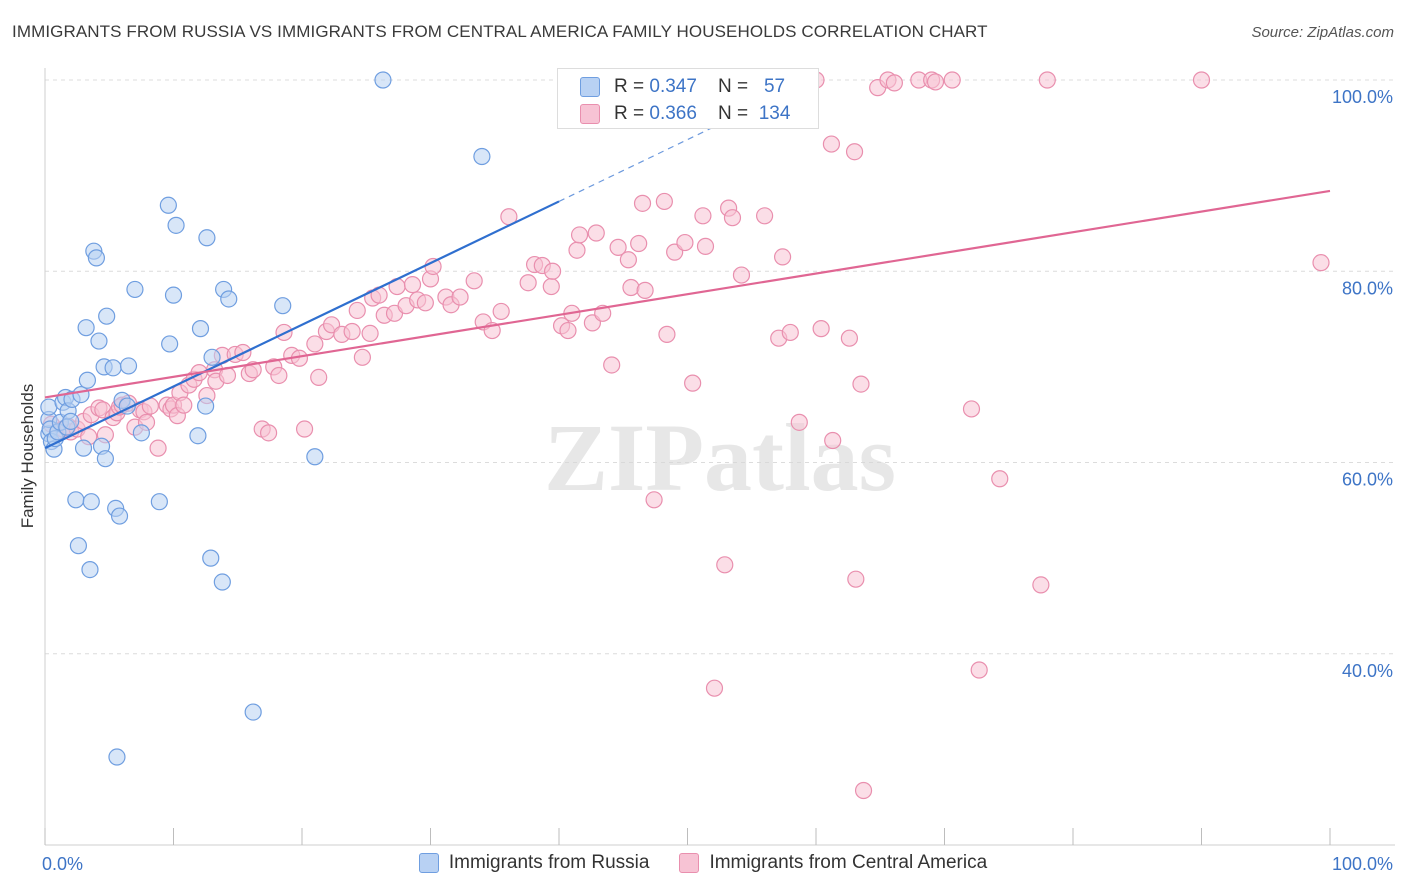  Describe the element at coordinates (302, 325) in the screenshot. I see `russia-trend-line` at that location.